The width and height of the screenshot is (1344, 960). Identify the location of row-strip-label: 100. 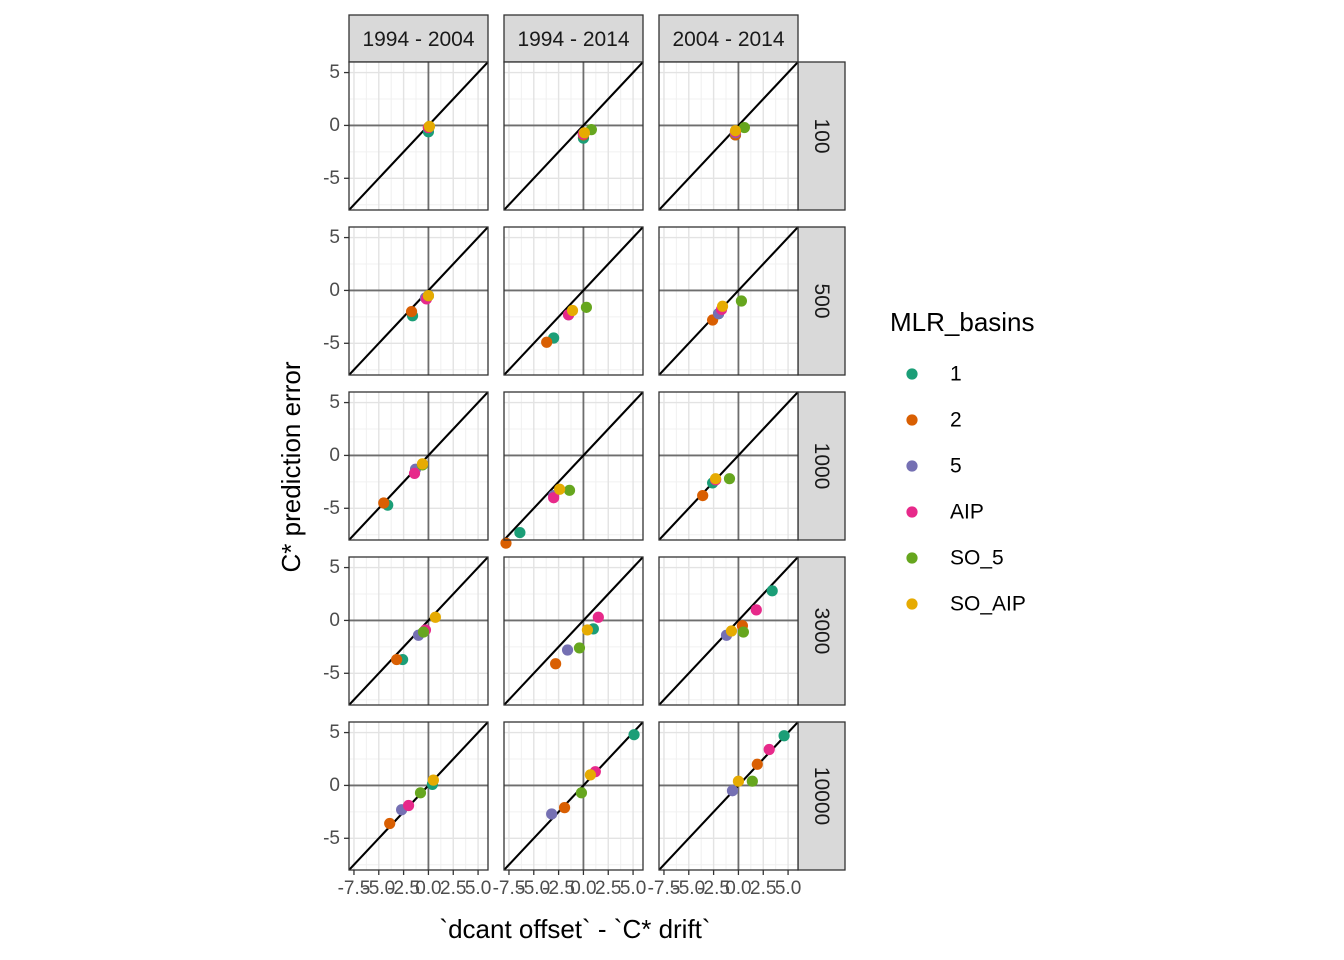
(821, 135).